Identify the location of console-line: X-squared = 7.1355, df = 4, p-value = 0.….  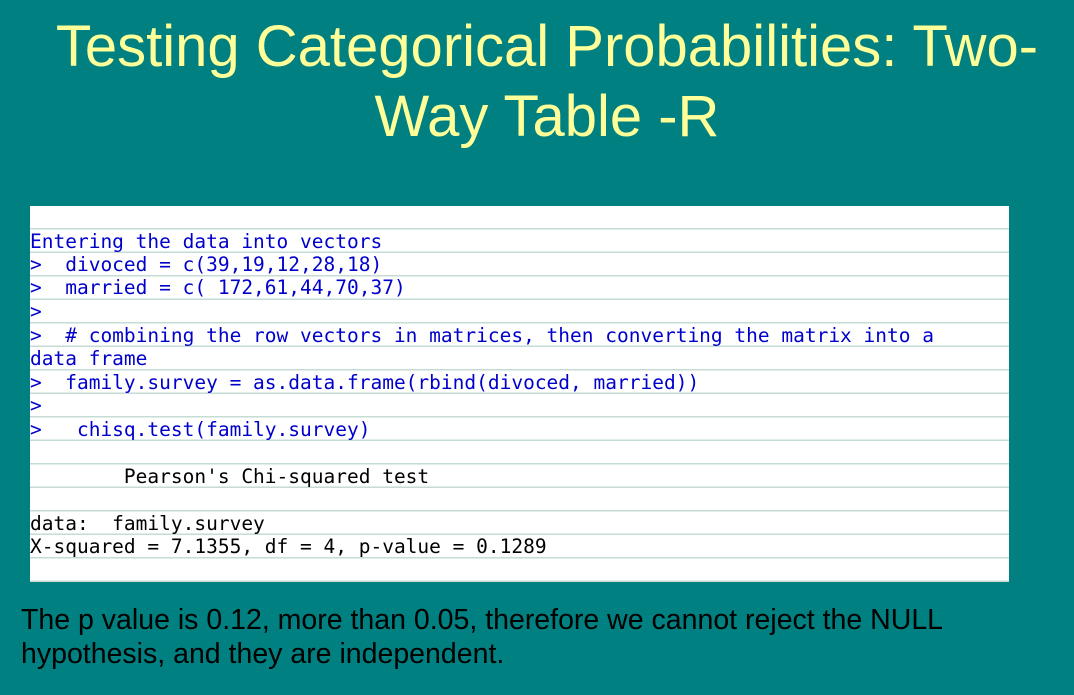
(288, 546).